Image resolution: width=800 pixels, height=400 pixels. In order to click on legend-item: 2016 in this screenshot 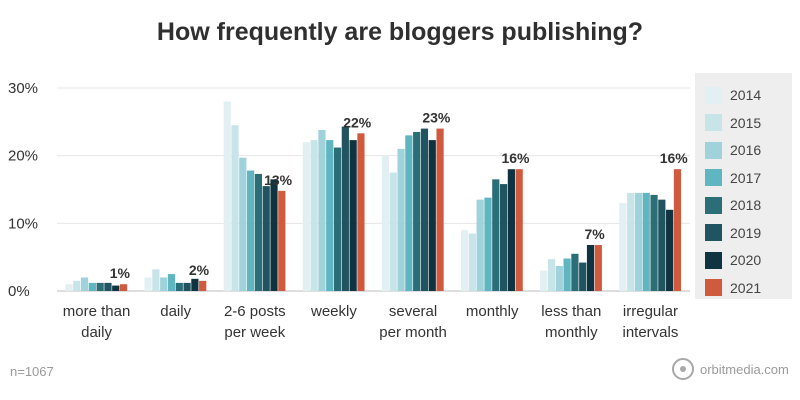, I will do `click(733, 150)`.